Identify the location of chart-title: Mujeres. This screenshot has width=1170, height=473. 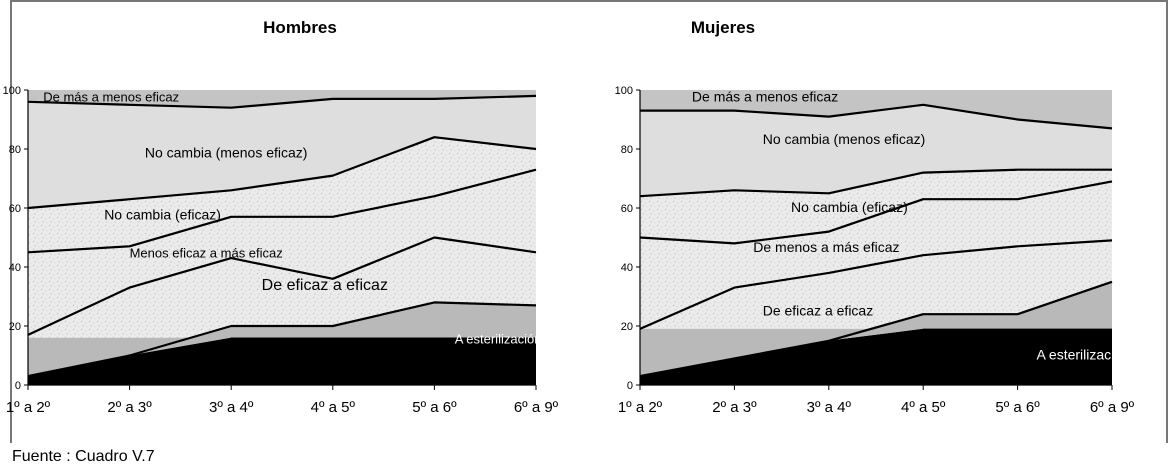
(723, 27).